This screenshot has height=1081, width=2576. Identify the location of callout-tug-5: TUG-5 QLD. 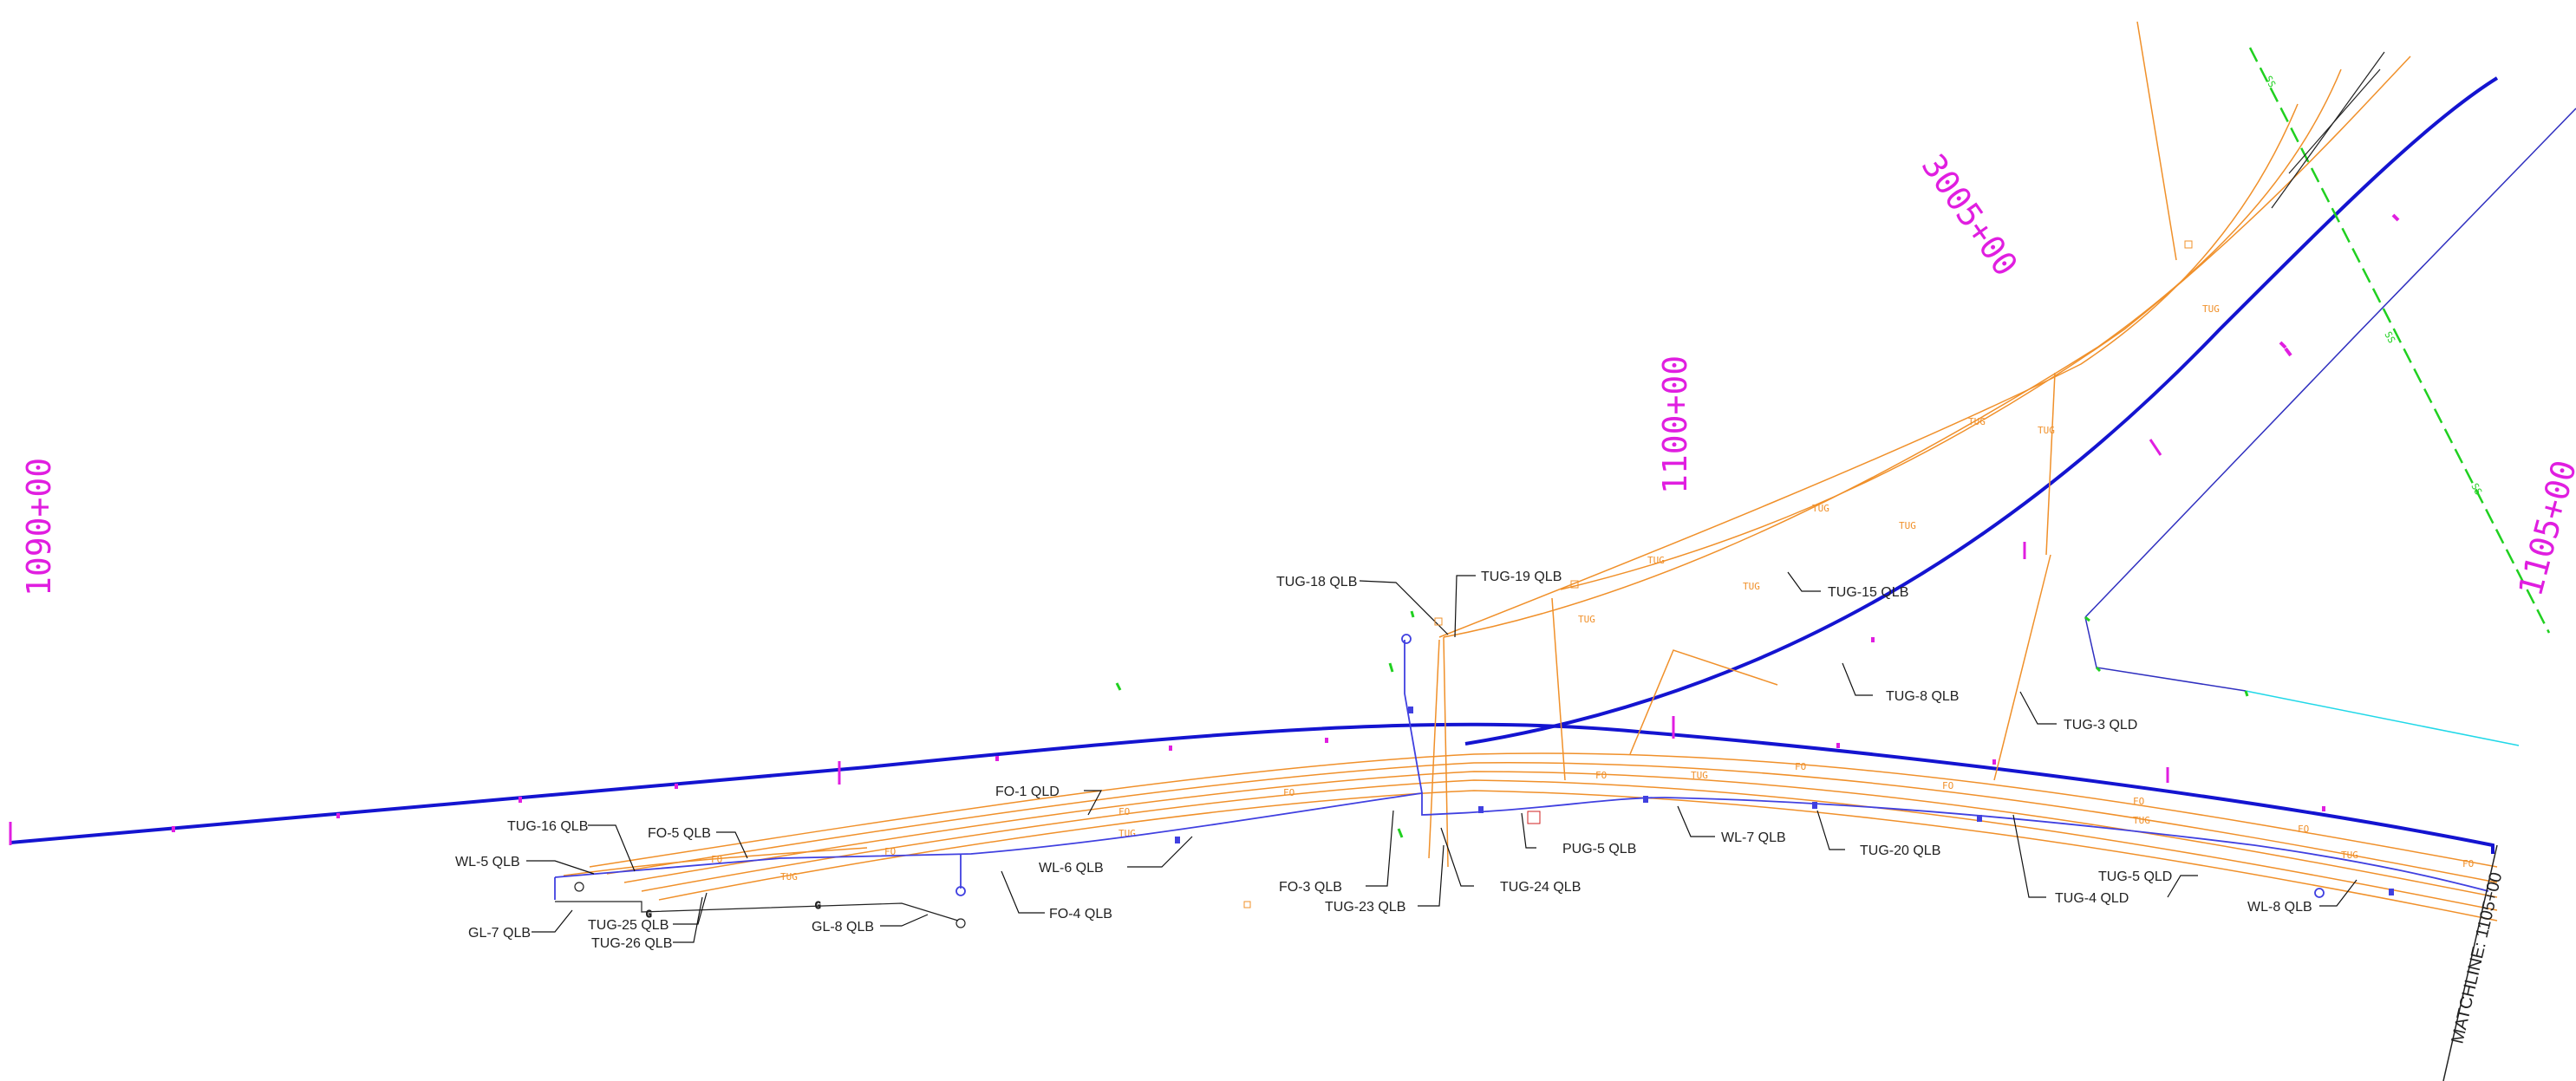
(2135, 877).